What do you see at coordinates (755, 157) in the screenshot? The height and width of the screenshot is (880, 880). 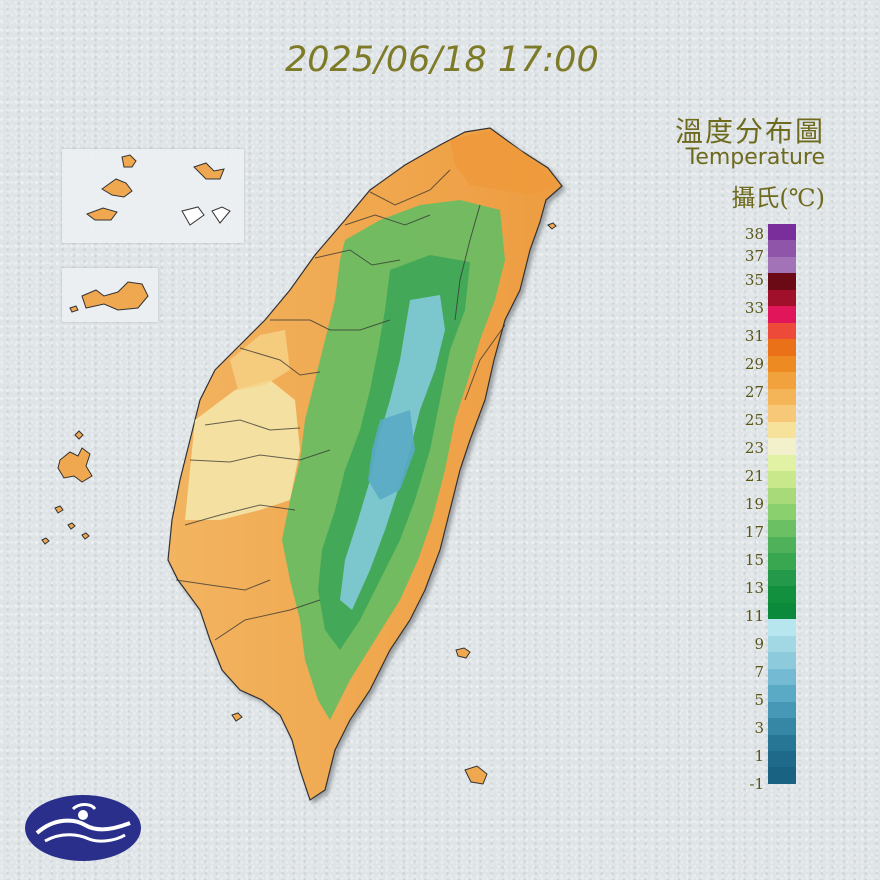 I see `legend-title-en: Temperature` at bounding box center [755, 157].